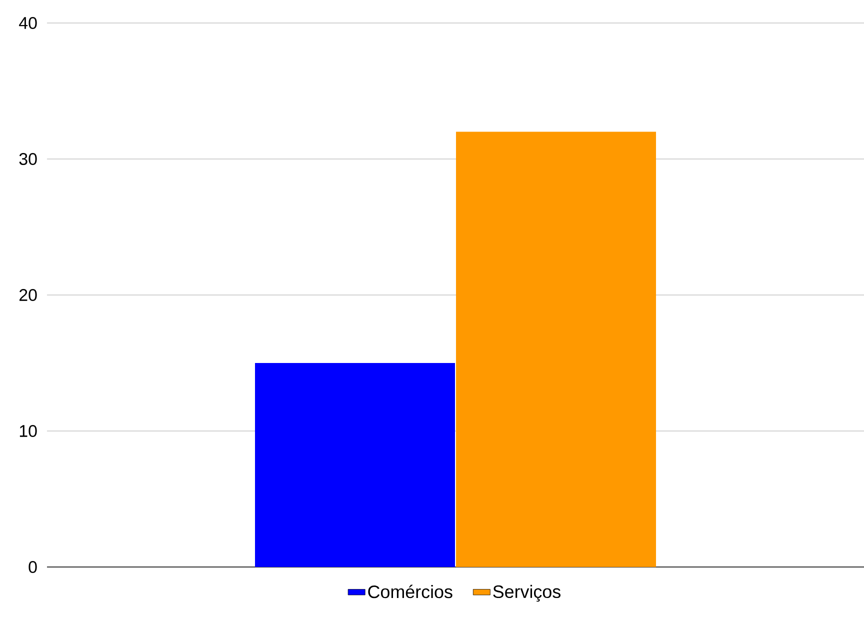 This screenshot has width=864, height=634. I want to click on y-tick-label: 40, so click(28, 22).